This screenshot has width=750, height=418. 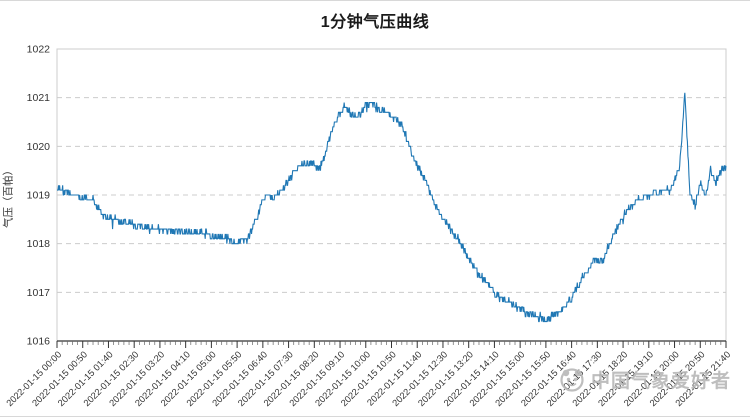 I want to click on y-tick-label: 1017, so click(x=39, y=293).